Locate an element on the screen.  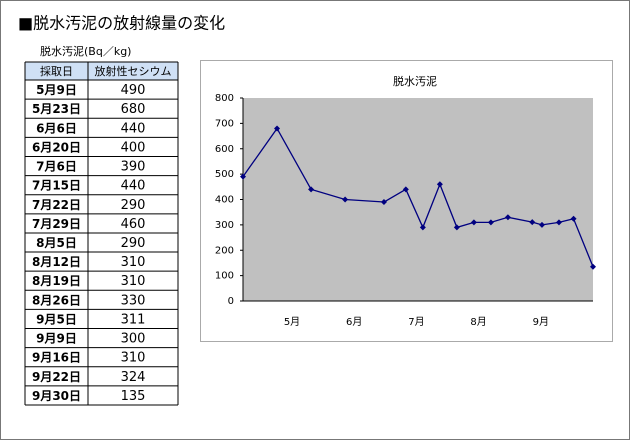
date-cell: 5月23日 is located at coordinates (56, 109).